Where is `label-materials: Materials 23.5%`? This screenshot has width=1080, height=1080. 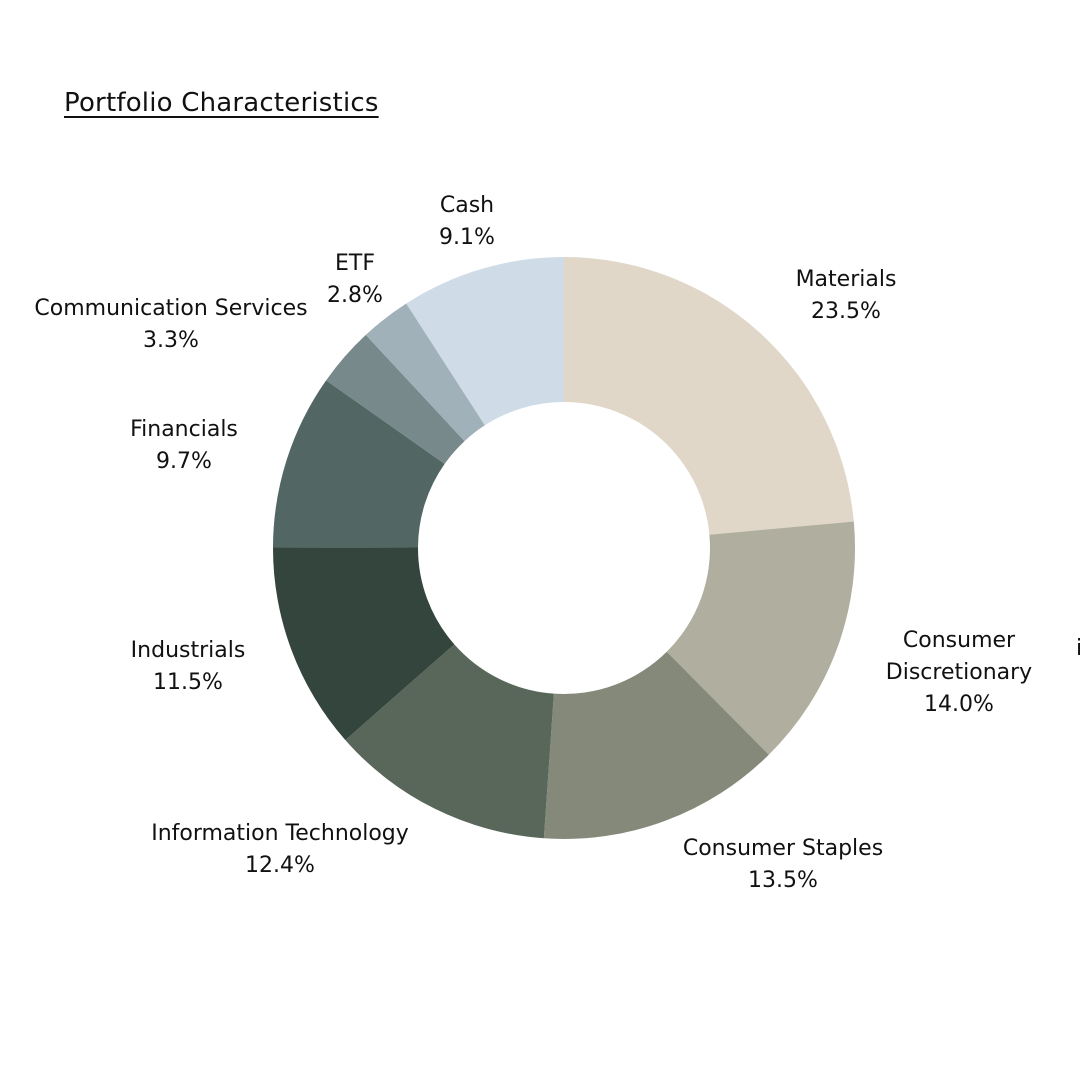 label-materials: Materials 23.5% is located at coordinates (846, 296).